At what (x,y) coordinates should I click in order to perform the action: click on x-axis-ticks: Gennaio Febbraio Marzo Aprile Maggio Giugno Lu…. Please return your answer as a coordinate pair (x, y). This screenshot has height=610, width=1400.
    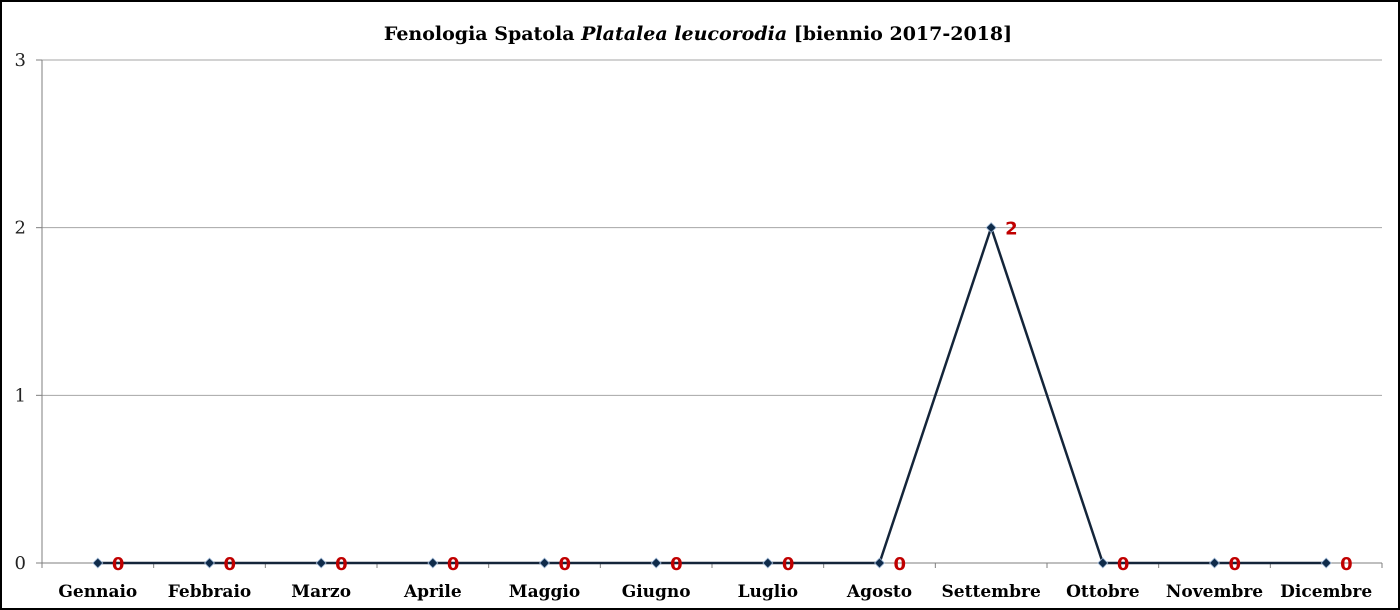
    Looking at the image, I should click on (715, 592).